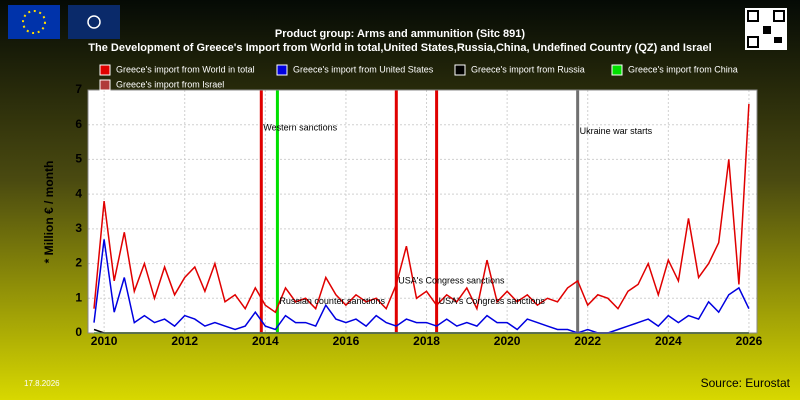 This screenshot has height=405, width=800. What do you see at coordinates (49, 212) in the screenshot?
I see `y-axis-label: * Million € / month` at bounding box center [49, 212].